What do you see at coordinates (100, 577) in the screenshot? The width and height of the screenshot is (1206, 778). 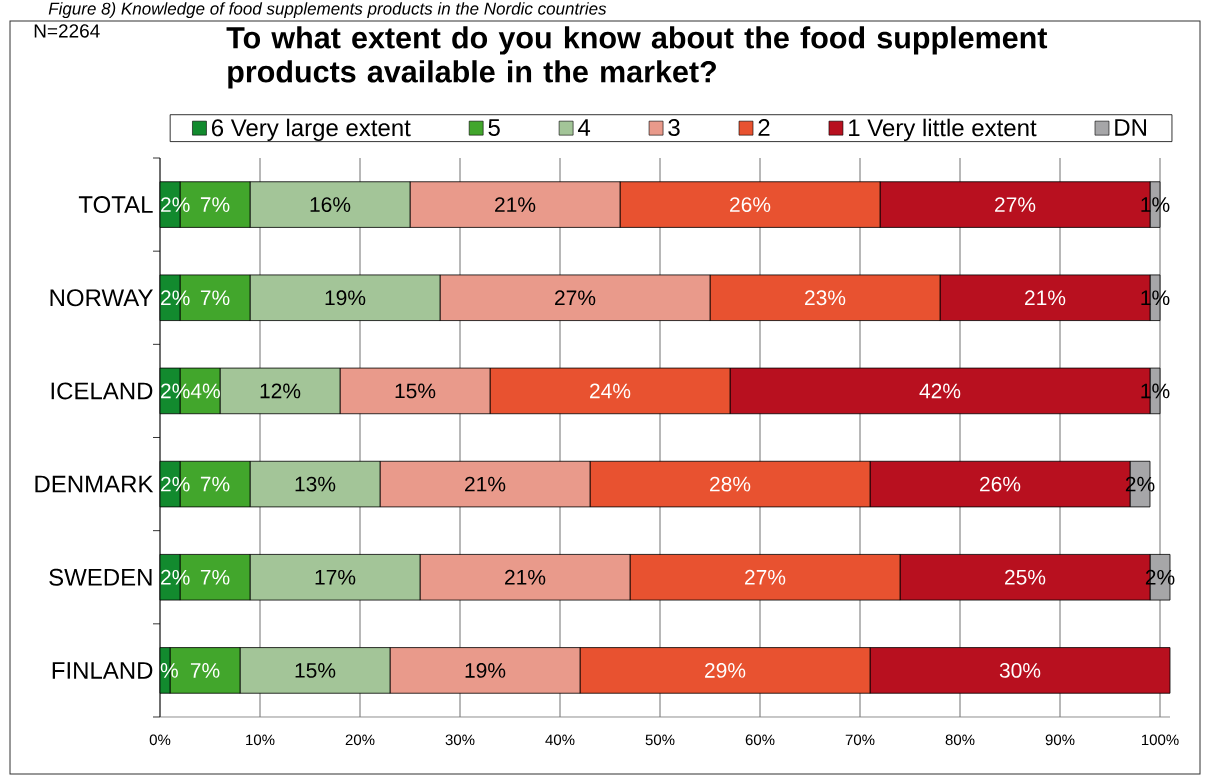 I see `y-tick-label: SWEDEN` at bounding box center [100, 577].